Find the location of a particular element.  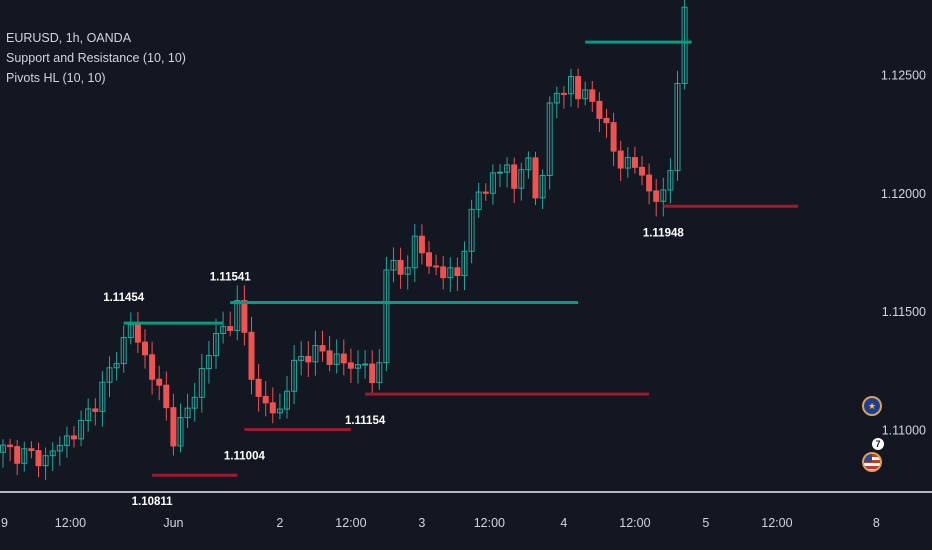

x-tick-label: 8 is located at coordinates (876, 523).